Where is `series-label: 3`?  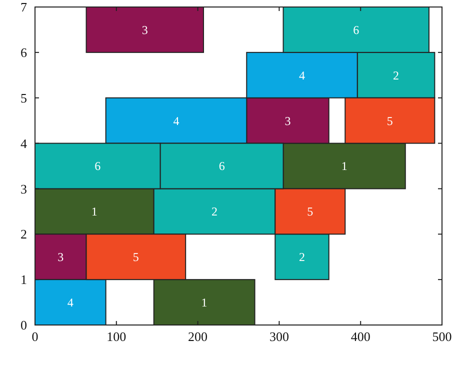 series-label: 3 is located at coordinates (61, 257).